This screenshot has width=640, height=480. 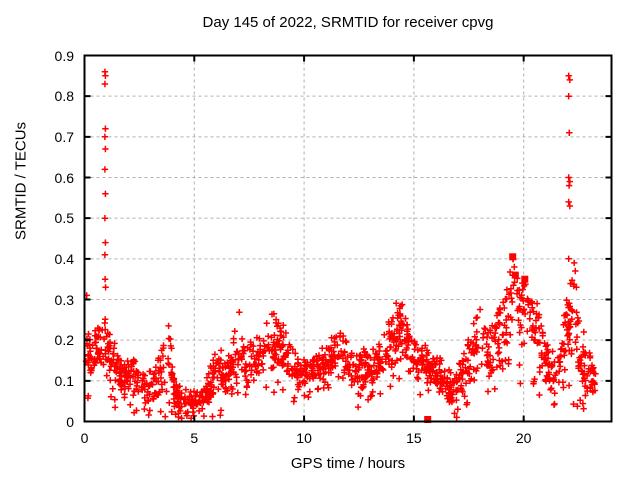 I want to click on y-tick-label: 0.8, so click(x=64, y=96).